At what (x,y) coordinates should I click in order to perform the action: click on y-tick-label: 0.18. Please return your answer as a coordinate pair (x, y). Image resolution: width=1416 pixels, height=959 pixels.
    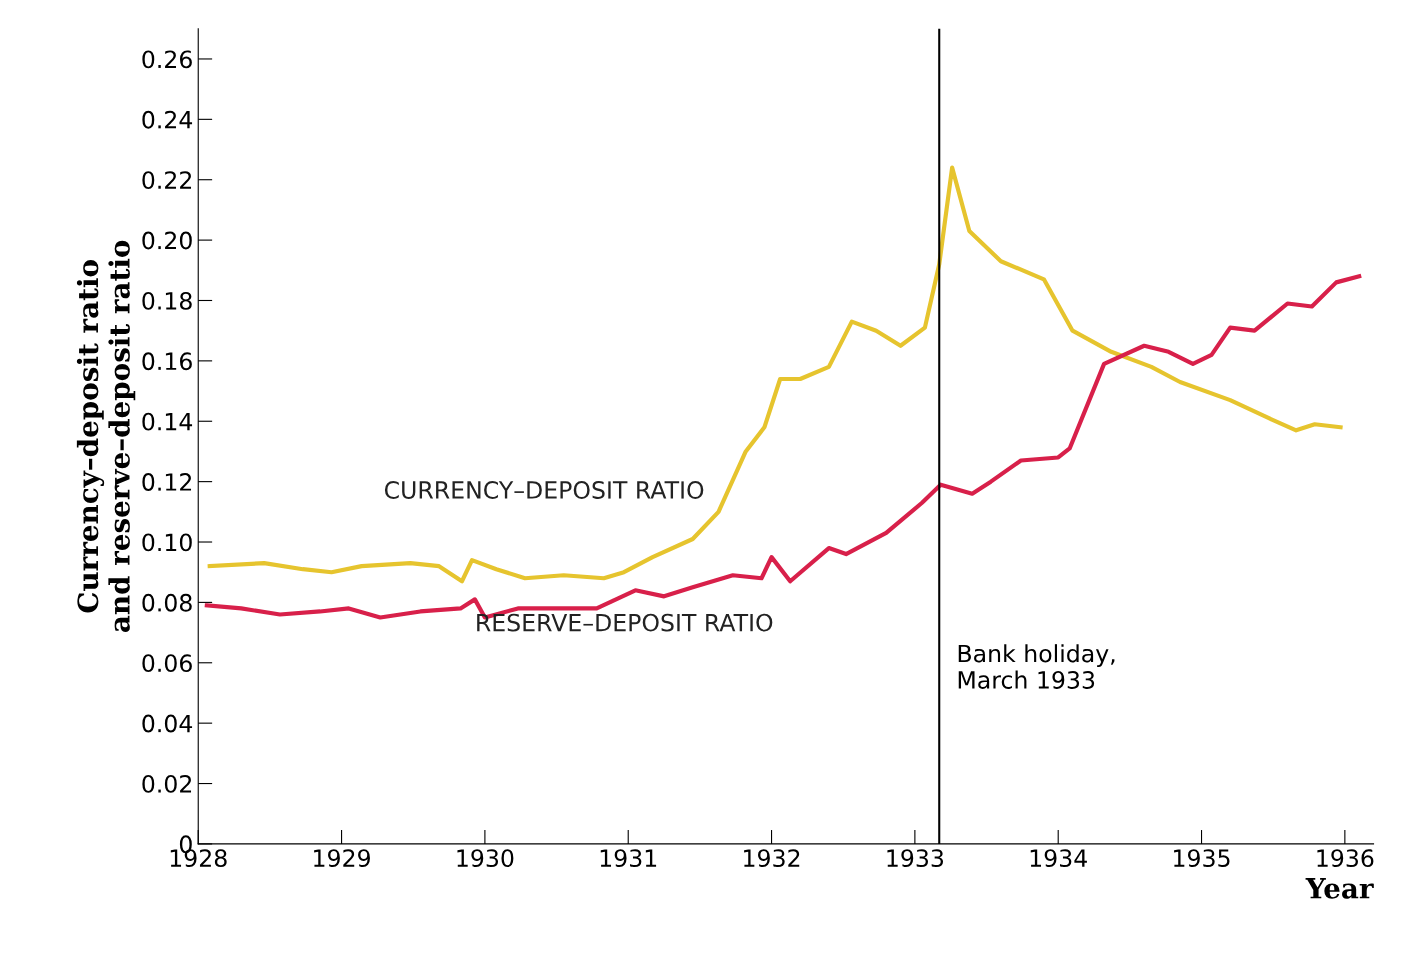
    Looking at the image, I should click on (167, 300).